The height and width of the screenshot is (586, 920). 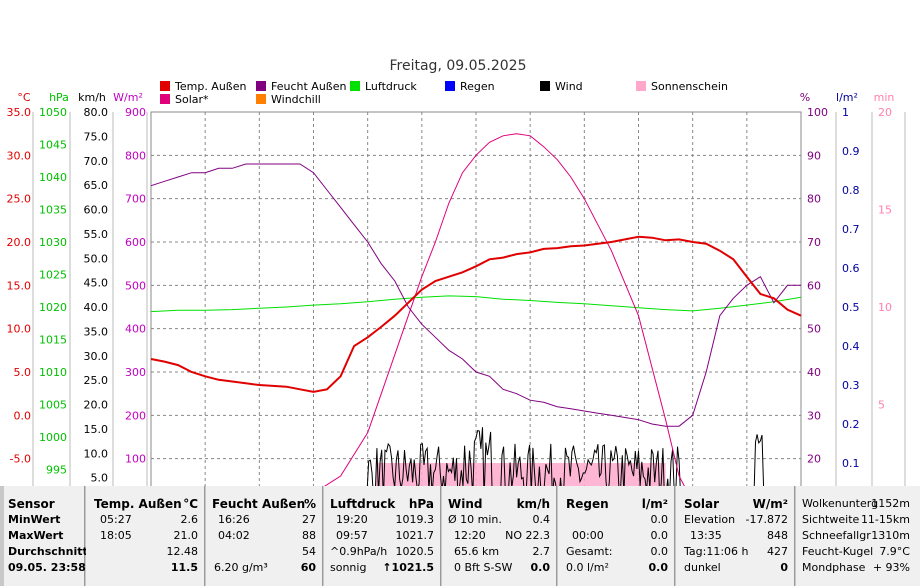 What do you see at coordinates (885, 519) in the screenshot?
I see `visibility-value: 11-15km` at bounding box center [885, 519].